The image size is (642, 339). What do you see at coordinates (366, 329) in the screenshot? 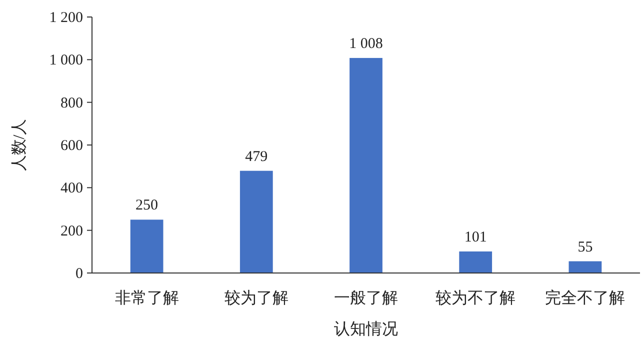
I see `x-axis-title: 认知情况` at bounding box center [366, 329].